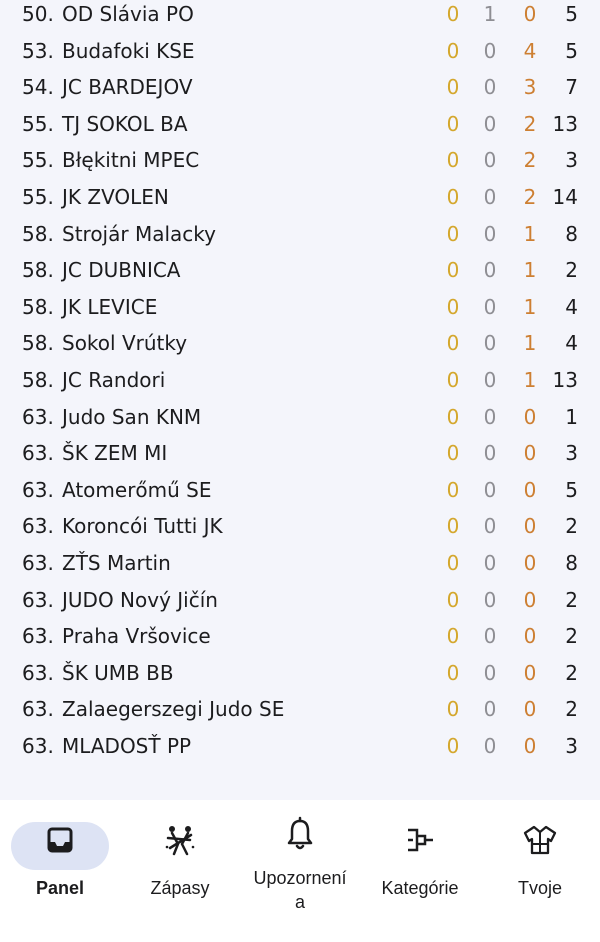 The width and height of the screenshot is (600, 942). What do you see at coordinates (38, 87) in the screenshot?
I see `rank-label: 54.` at bounding box center [38, 87].